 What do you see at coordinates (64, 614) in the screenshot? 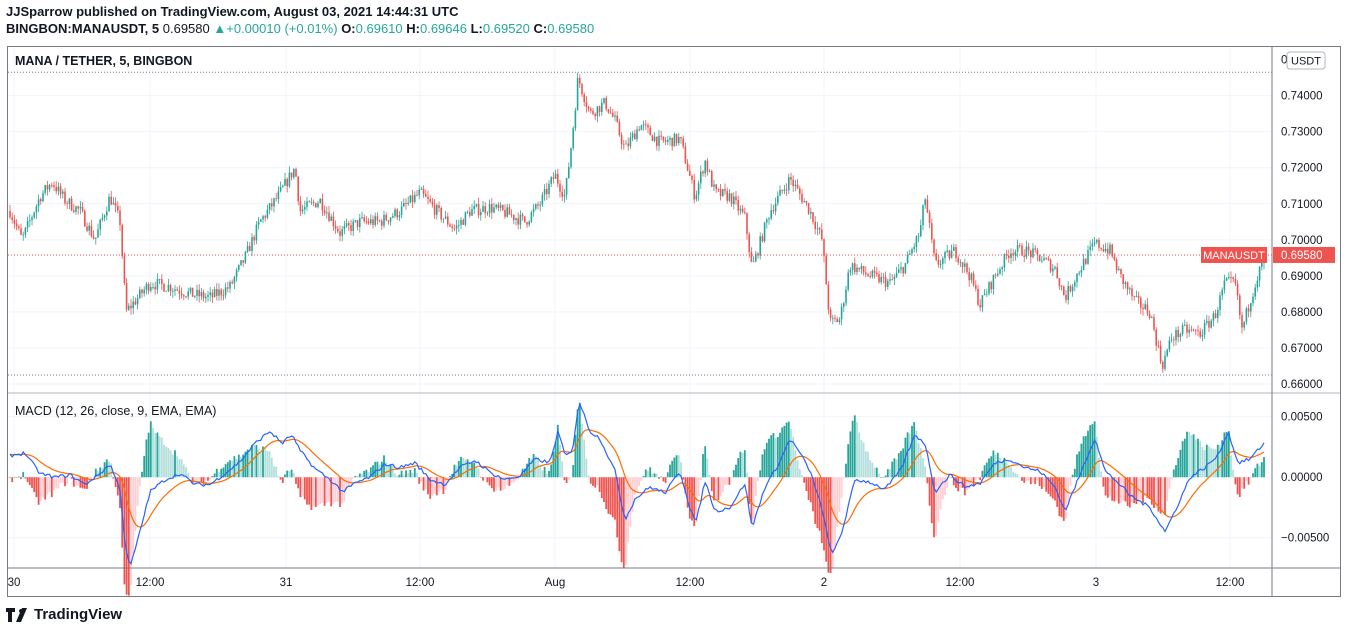
I see `tradingview-logo: TradingView` at bounding box center [64, 614].